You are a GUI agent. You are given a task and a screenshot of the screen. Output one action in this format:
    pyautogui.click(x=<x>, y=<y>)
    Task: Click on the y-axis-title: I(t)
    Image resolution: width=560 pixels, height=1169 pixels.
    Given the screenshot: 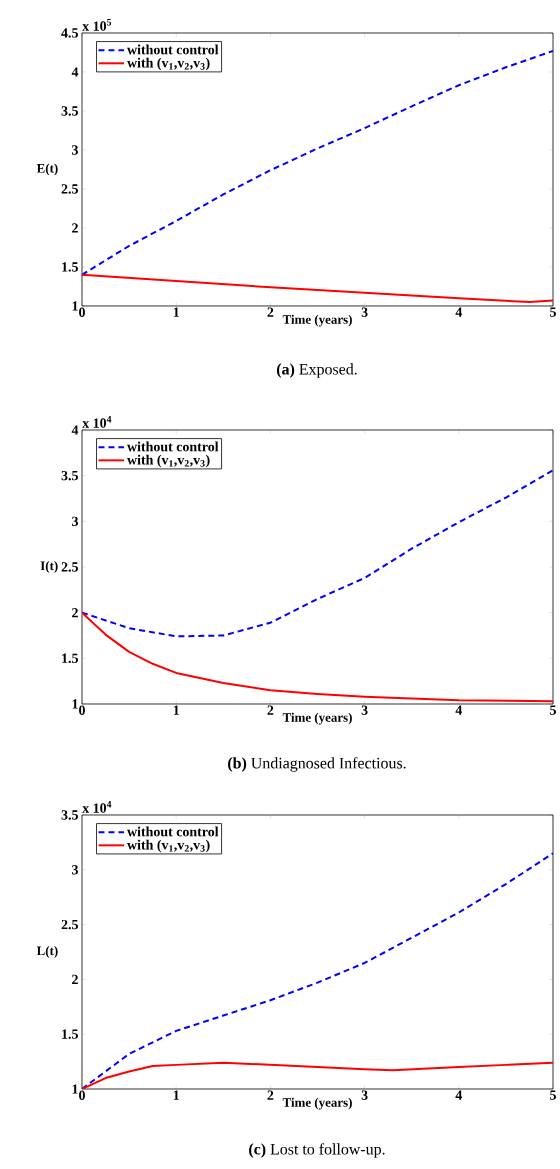 What is the action you would take?
    pyautogui.click(x=49, y=567)
    